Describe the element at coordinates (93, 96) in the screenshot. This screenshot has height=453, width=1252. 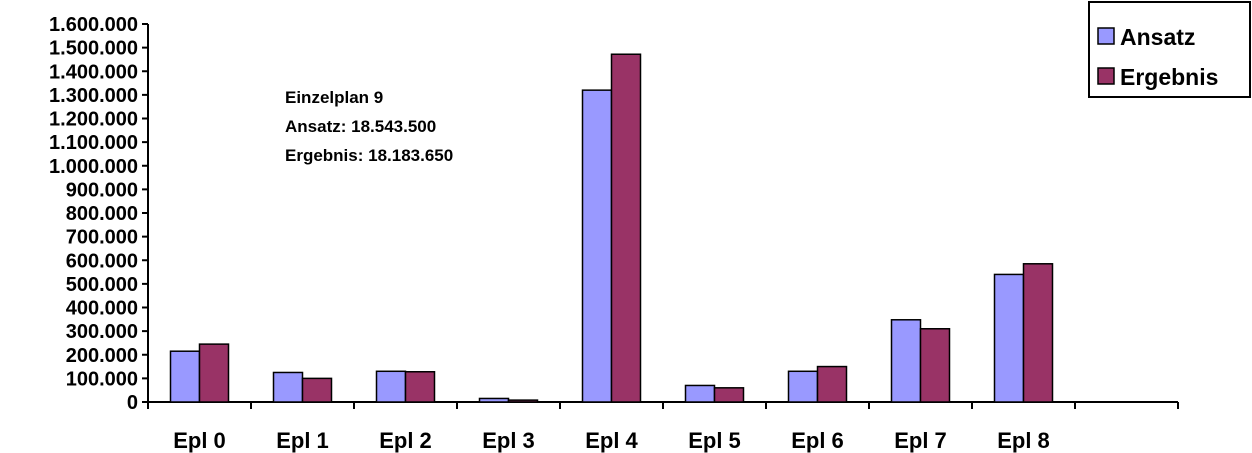
I see `y-tick-label: 1.300.000` at that location.